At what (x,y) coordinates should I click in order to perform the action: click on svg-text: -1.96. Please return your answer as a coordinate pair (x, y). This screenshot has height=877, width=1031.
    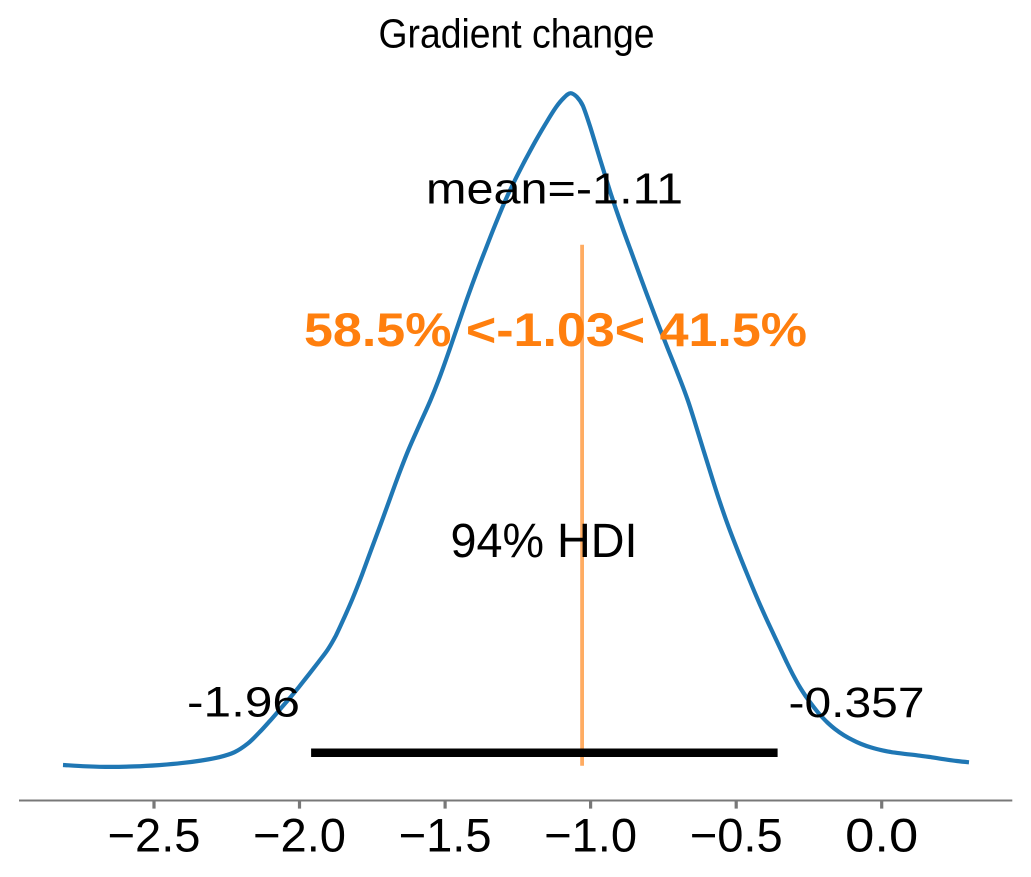
    Looking at the image, I should click on (243, 703).